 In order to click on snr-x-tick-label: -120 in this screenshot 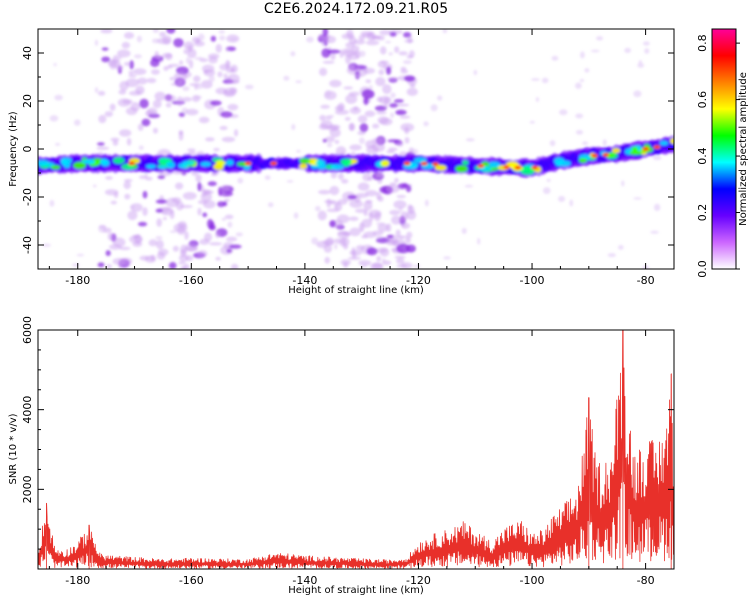, I will do `click(418, 580)`.